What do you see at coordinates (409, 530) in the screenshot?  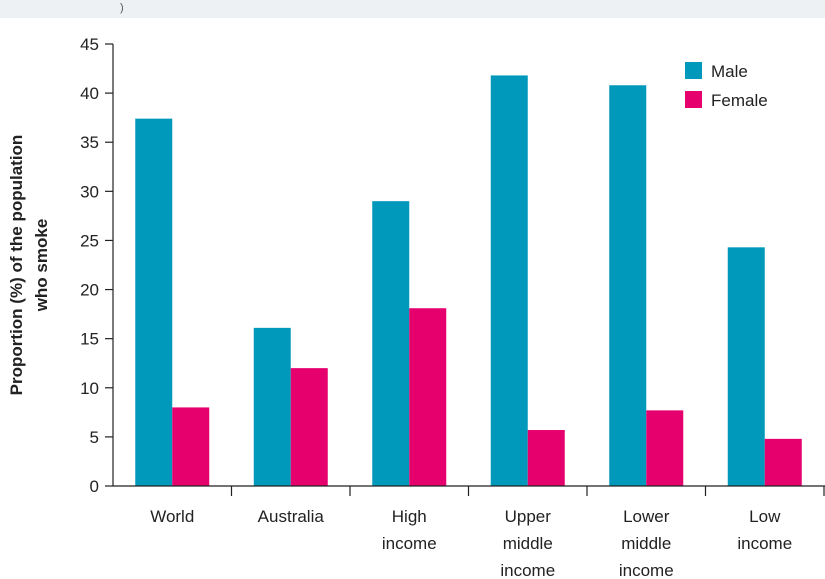 I see `x-tick-label: High income` at bounding box center [409, 530].